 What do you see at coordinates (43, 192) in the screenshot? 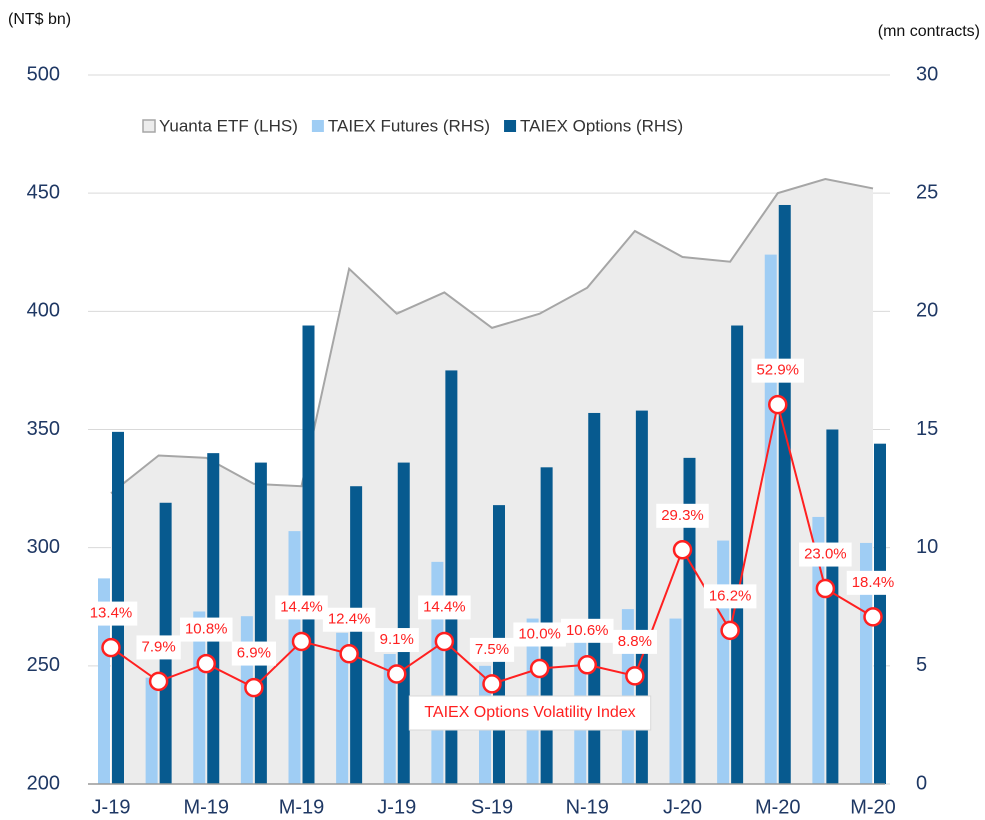
I see `y-tick-label: 450` at bounding box center [43, 192].